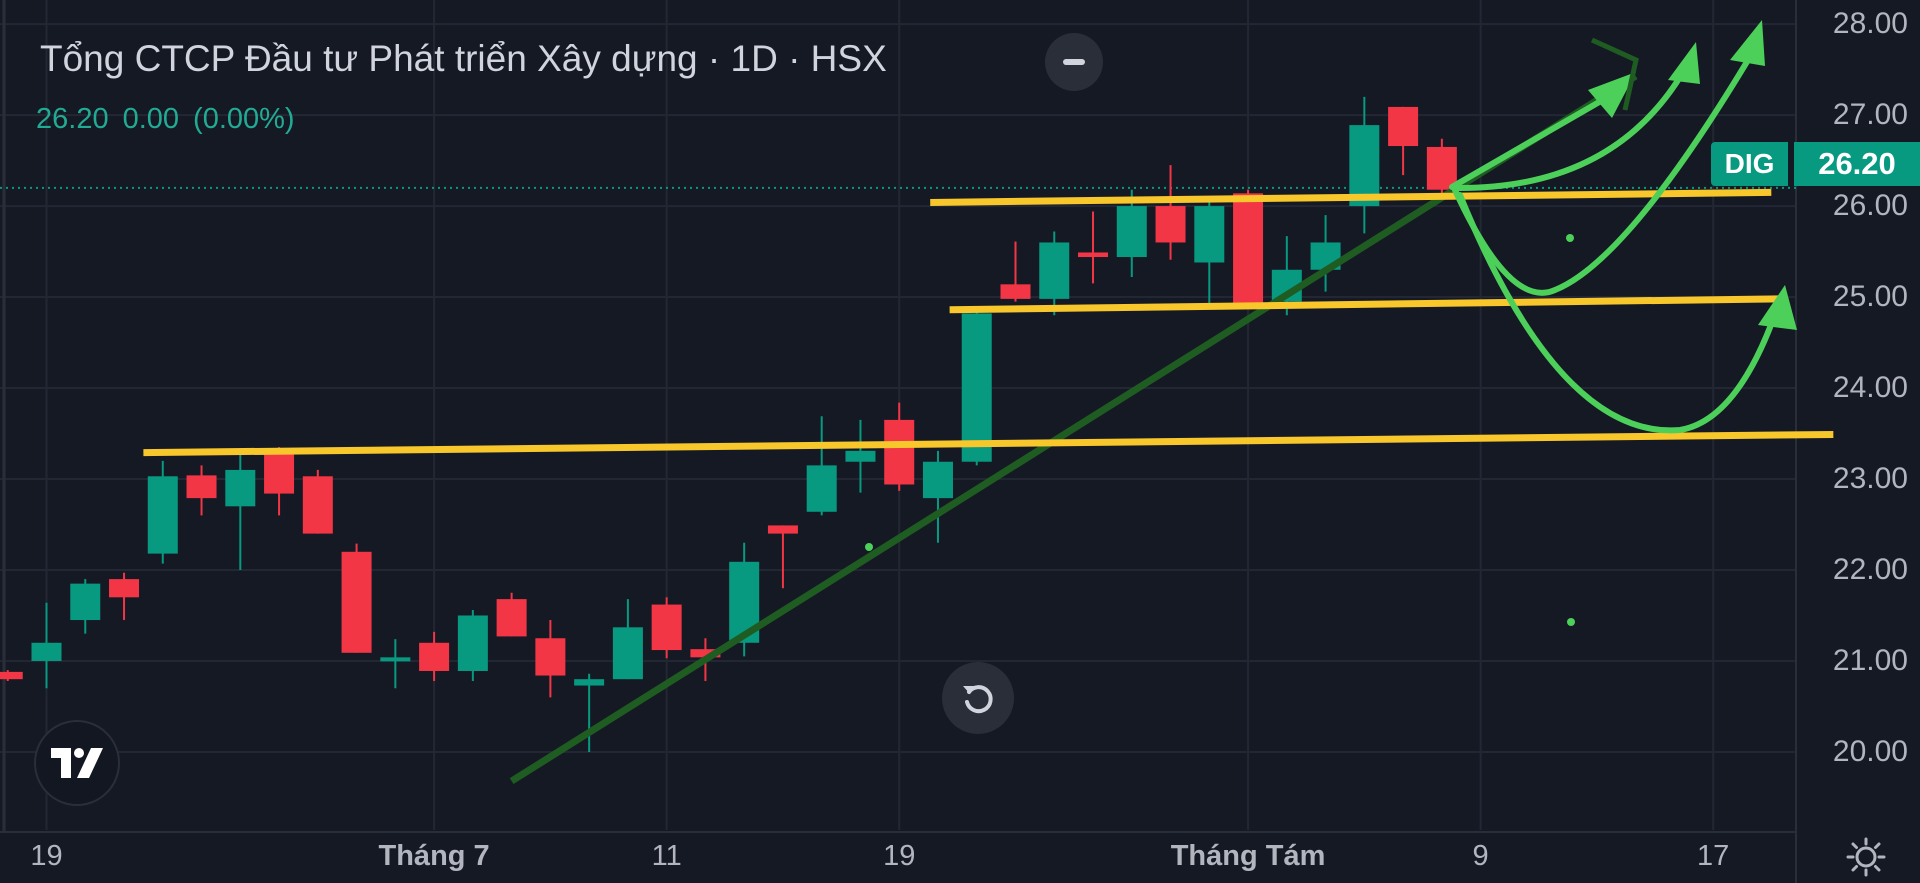  I want to click on reset-chart-button, so click(978, 698).